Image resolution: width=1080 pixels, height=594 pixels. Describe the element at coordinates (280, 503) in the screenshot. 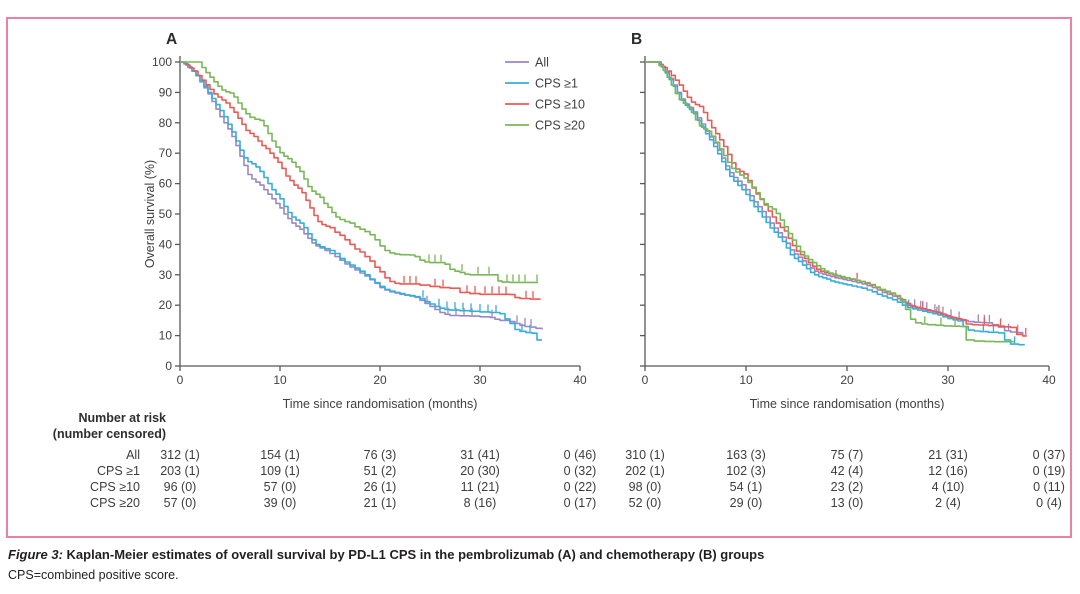

I see `risk-cell: 39 (0)` at that location.